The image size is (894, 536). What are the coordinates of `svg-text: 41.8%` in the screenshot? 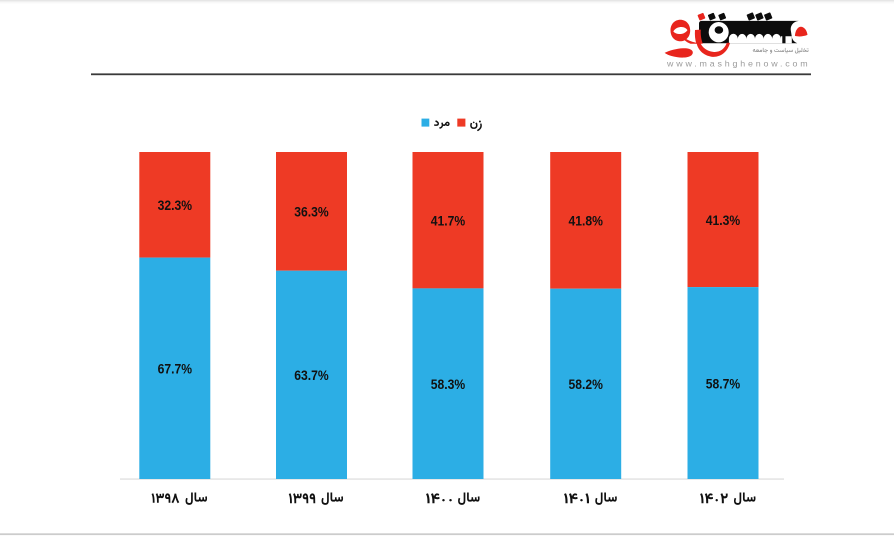 It's located at (586, 221).